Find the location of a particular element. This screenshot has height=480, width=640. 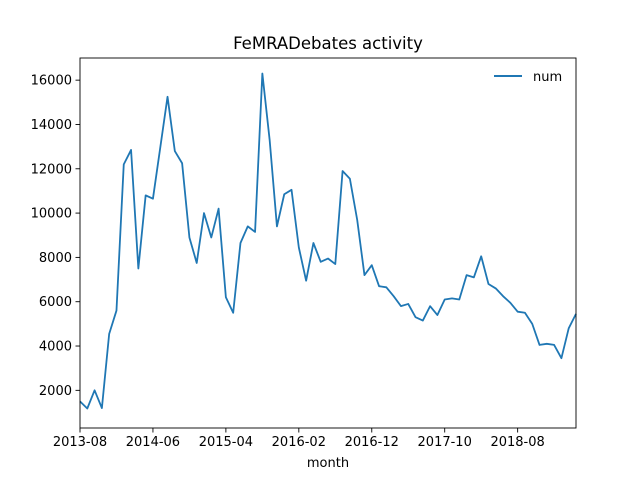

y-tick-label: 2000 is located at coordinates (55, 391).